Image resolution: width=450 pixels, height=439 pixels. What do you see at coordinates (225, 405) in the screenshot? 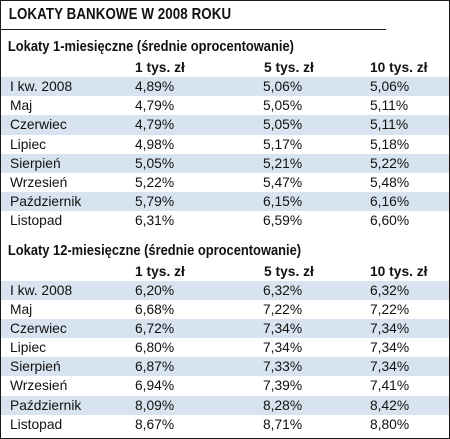
I see `table-row: Październik 8,09% 8,28% 8,42%` at bounding box center [225, 405].